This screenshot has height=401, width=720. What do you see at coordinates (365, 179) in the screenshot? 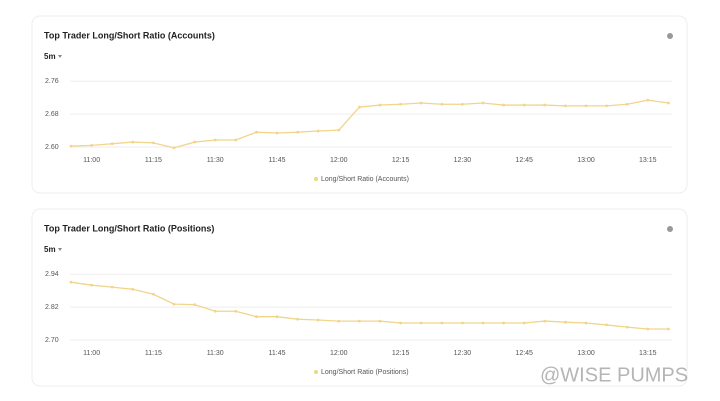
I see `legend-label: Long/Short Ratio (Accounts)` at bounding box center [365, 179].